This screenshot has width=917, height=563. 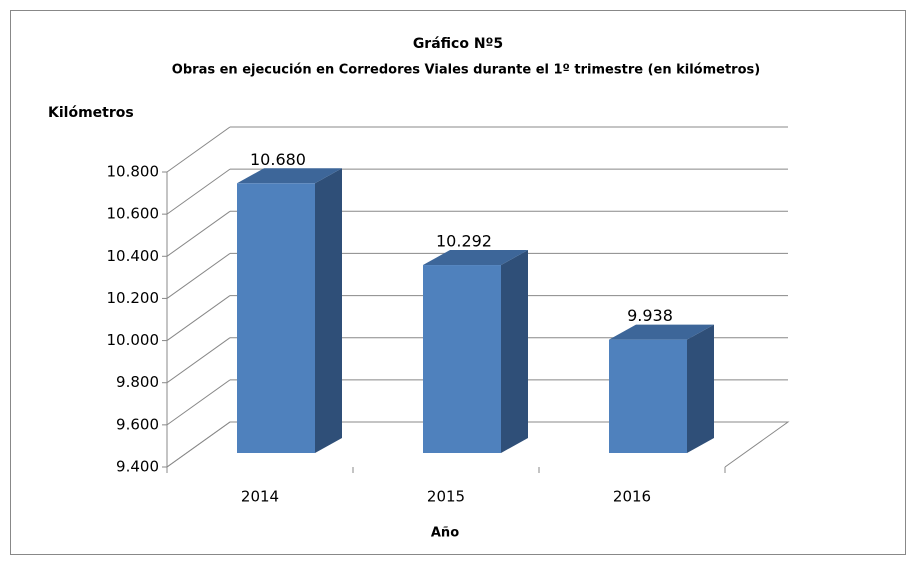 What do you see at coordinates (260, 497) in the screenshot?
I see `x-tick-label: 2014` at bounding box center [260, 497].